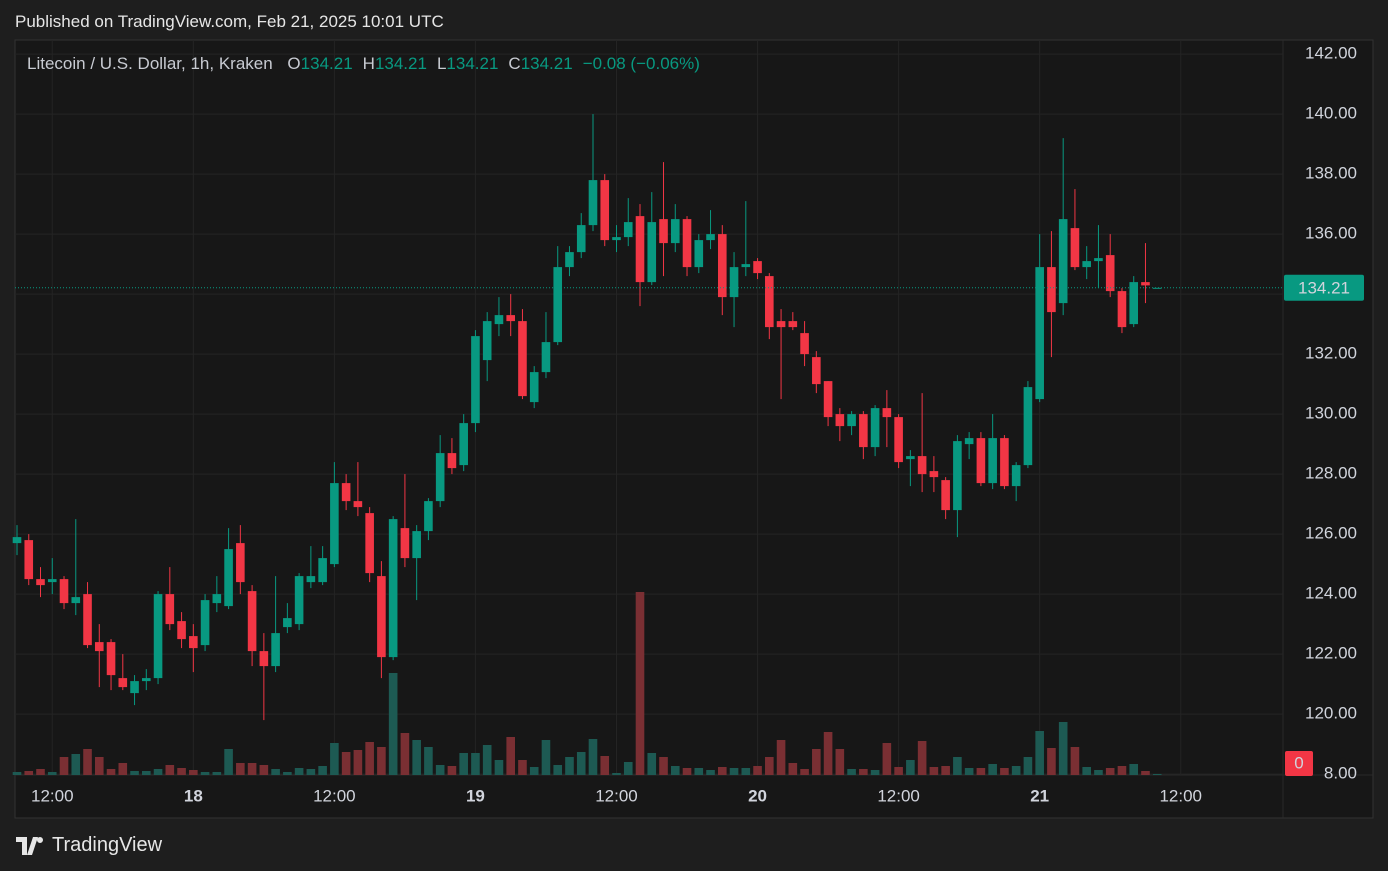 This screenshot has width=1388, height=871. I want to click on brand: TradingView, so click(89, 845).